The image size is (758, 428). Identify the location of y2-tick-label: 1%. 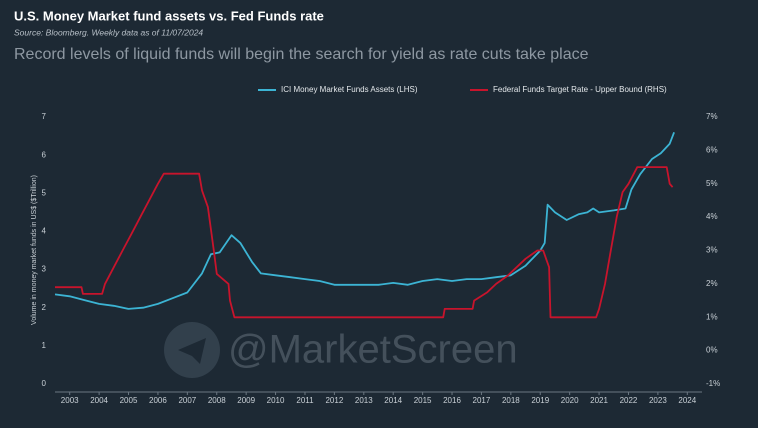
(712, 316).